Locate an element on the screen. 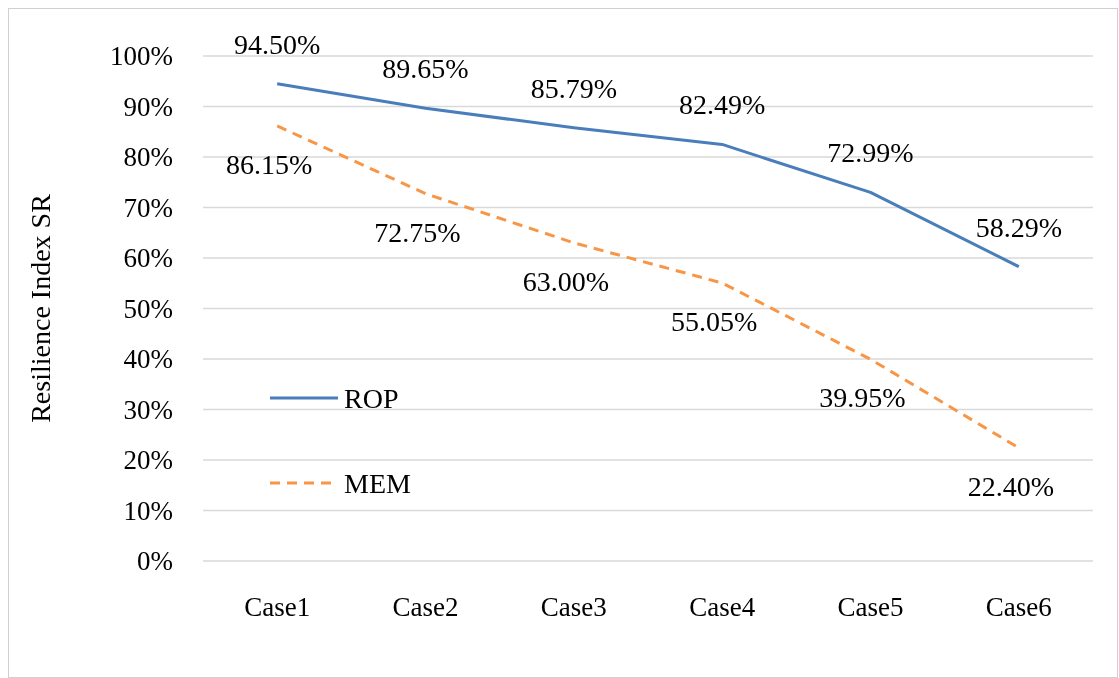 The image size is (1119, 678). data-label: 94.50% is located at coordinates (277, 44).